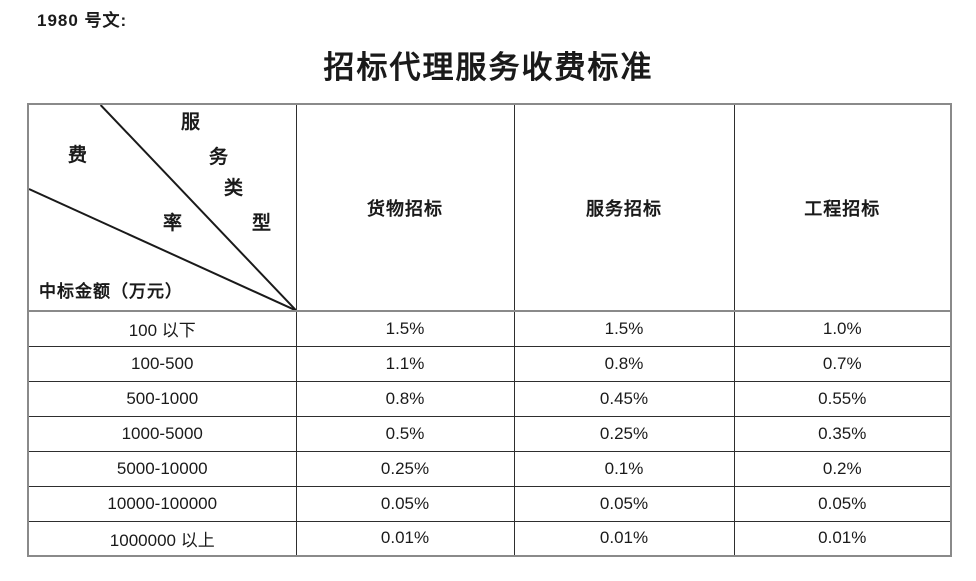 The height and width of the screenshot is (581, 976). Describe the element at coordinates (162, 328) in the screenshot. I see `amount-range-cell: 100 以下` at that location.